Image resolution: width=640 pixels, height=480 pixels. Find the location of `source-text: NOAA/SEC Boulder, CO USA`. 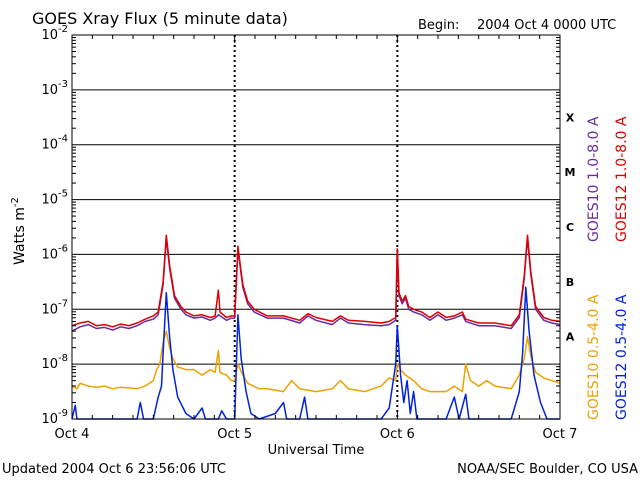

source-text: NOAA/SEC Boulder, CO USA is located at coordinates (547, 469).